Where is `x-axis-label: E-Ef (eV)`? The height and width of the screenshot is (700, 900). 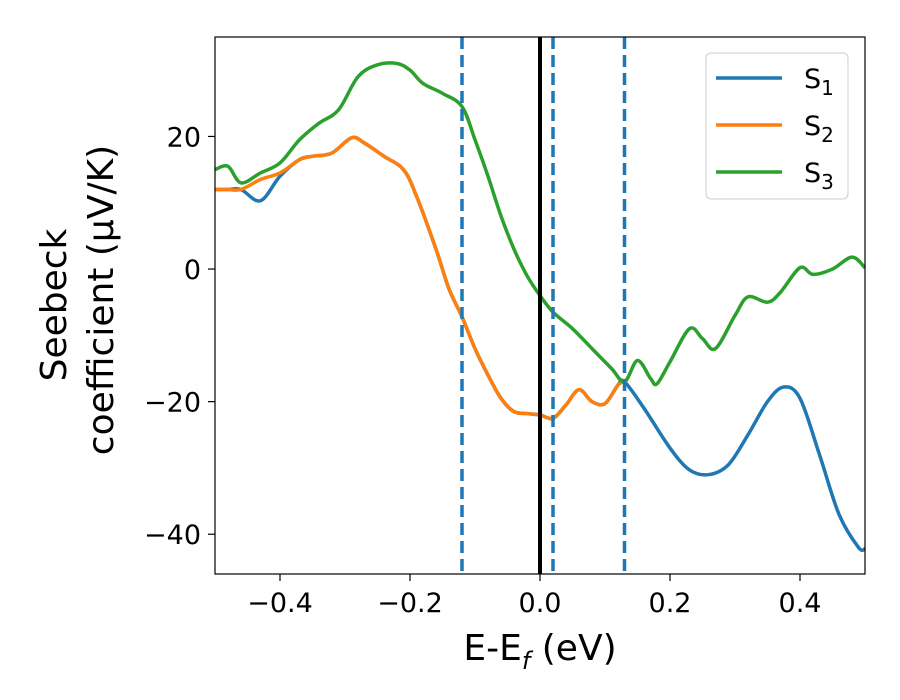 x-axis-label: E-Ef (eV) is located at coordinates (539, 651).